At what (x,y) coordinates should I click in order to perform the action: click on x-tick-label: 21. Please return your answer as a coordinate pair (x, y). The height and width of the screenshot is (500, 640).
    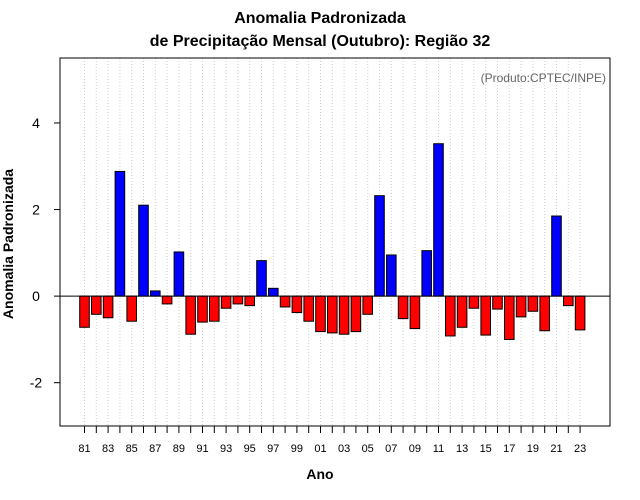
    Looking at the image, I should click on (556, 449).